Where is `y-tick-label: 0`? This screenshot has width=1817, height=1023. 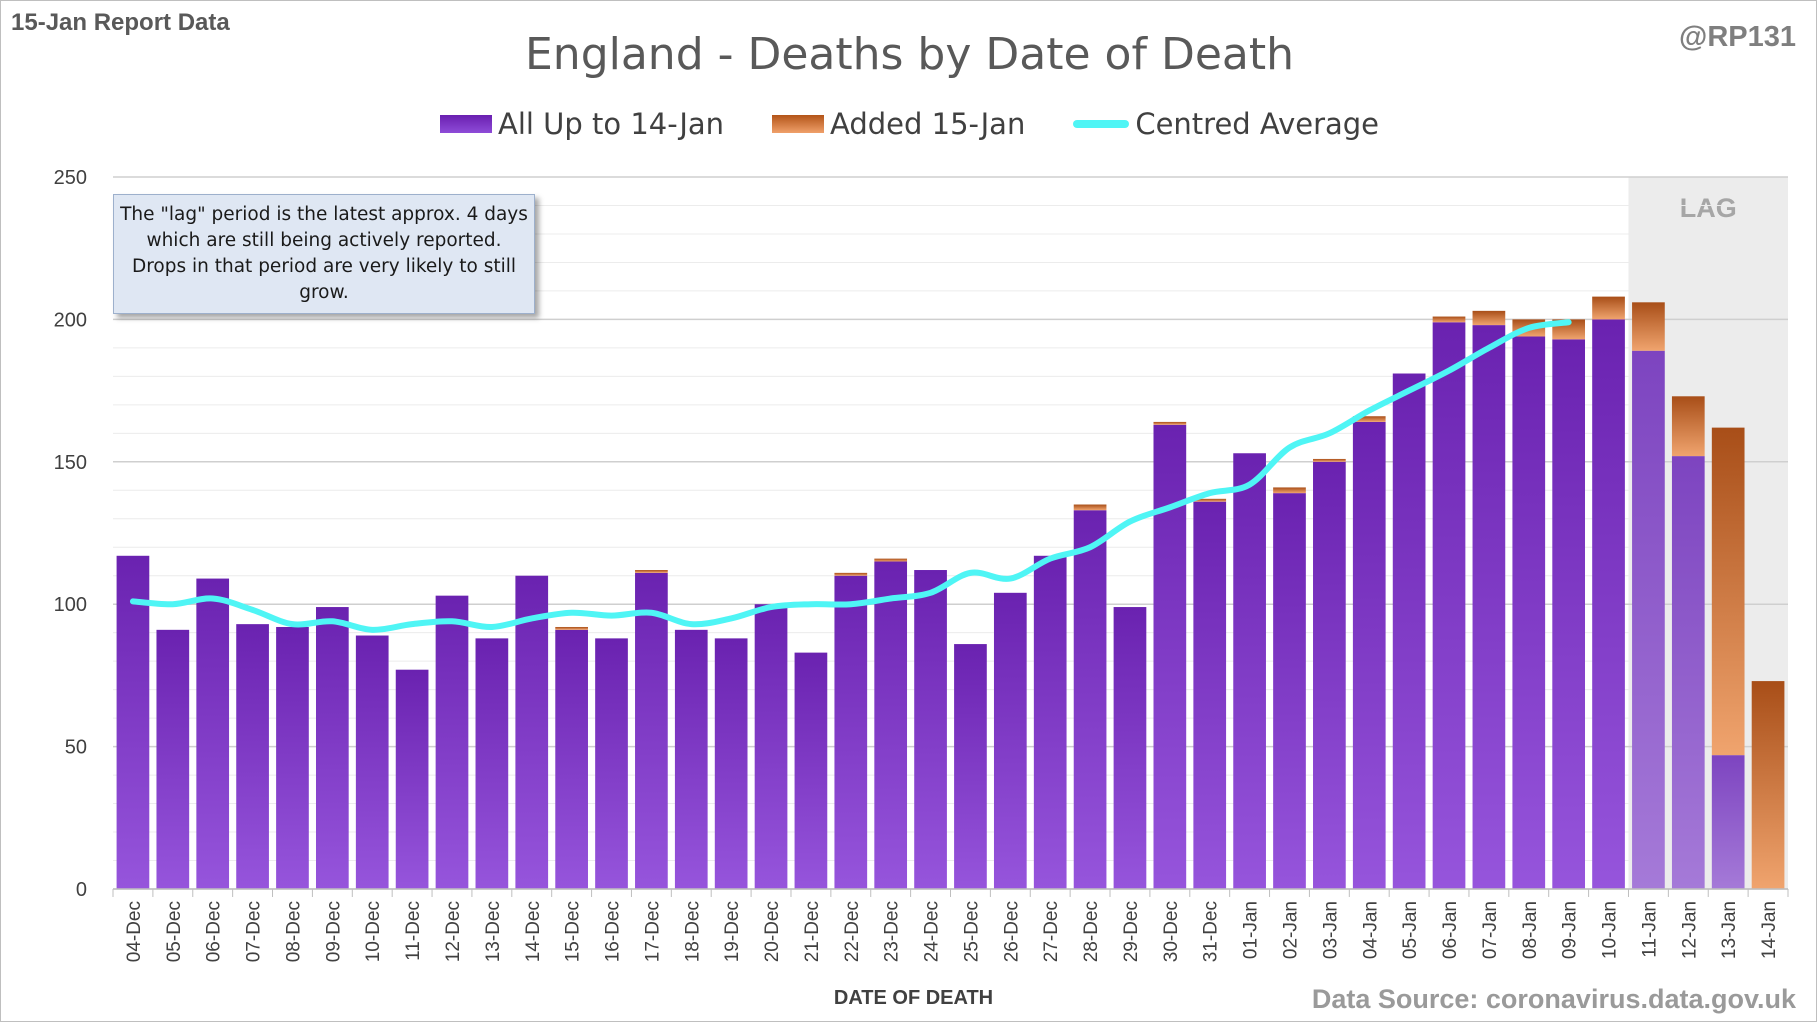
y-tick-label: 0 is located at coordinates (81, 890).